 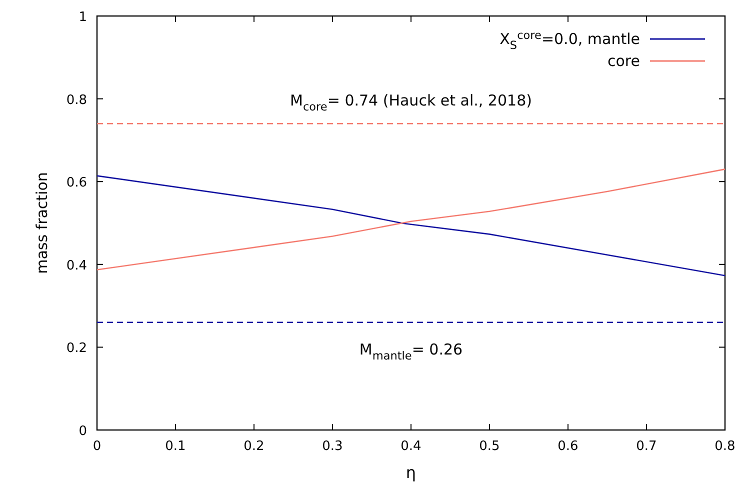 What do you see at coordinates (175, 446) in the screenshot?
I see `x-tick-label: 0.1` at bounding box center [175, 446].